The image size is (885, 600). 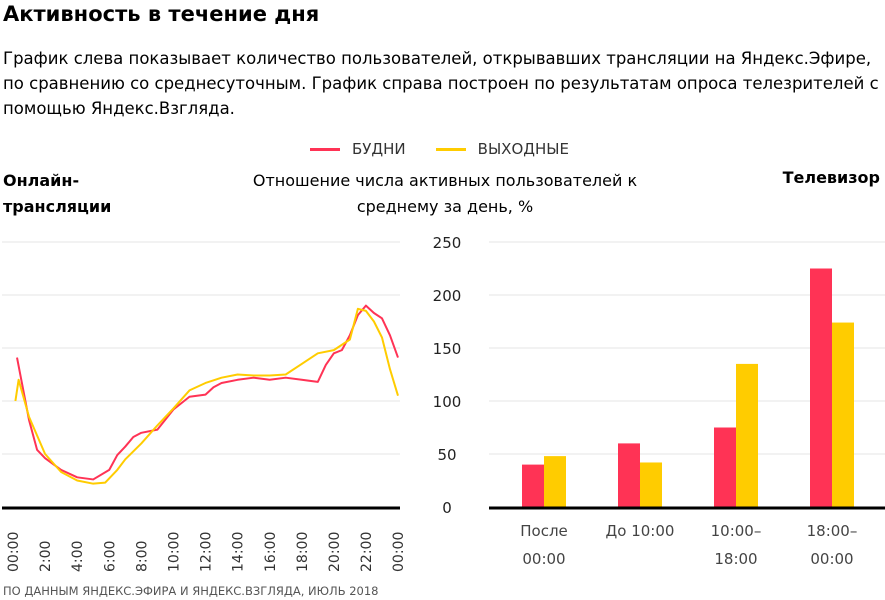 I want to click on x-tick-label: 6:00, so click(x=110, y=556).